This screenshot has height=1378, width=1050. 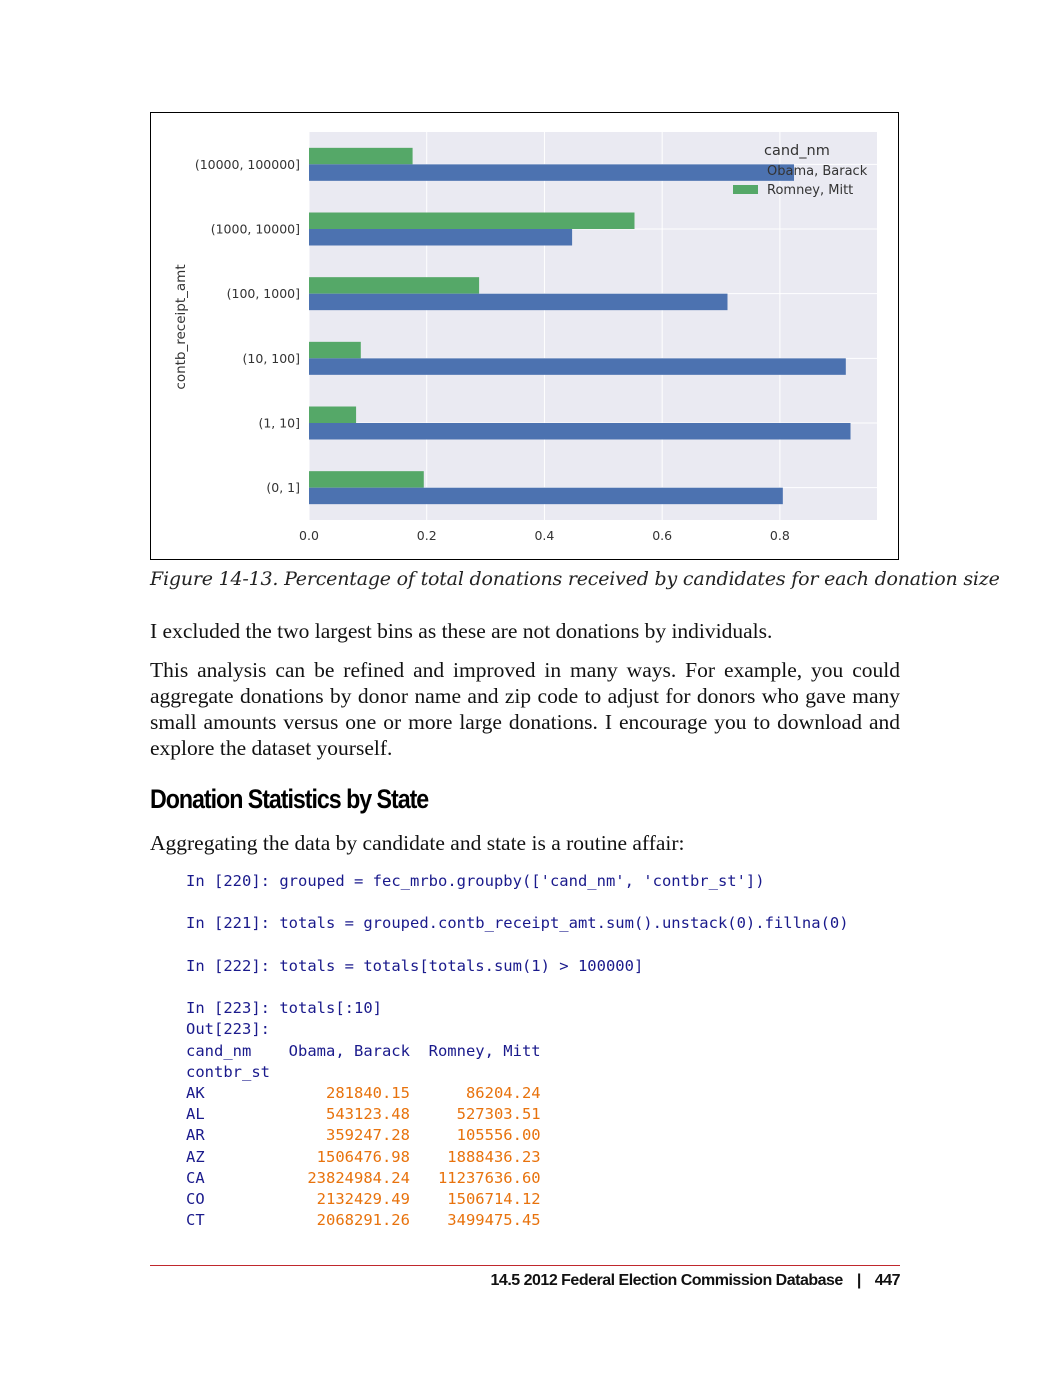 I want to click on code-prompt-221: In [221]:, so click(x=228, y=923).